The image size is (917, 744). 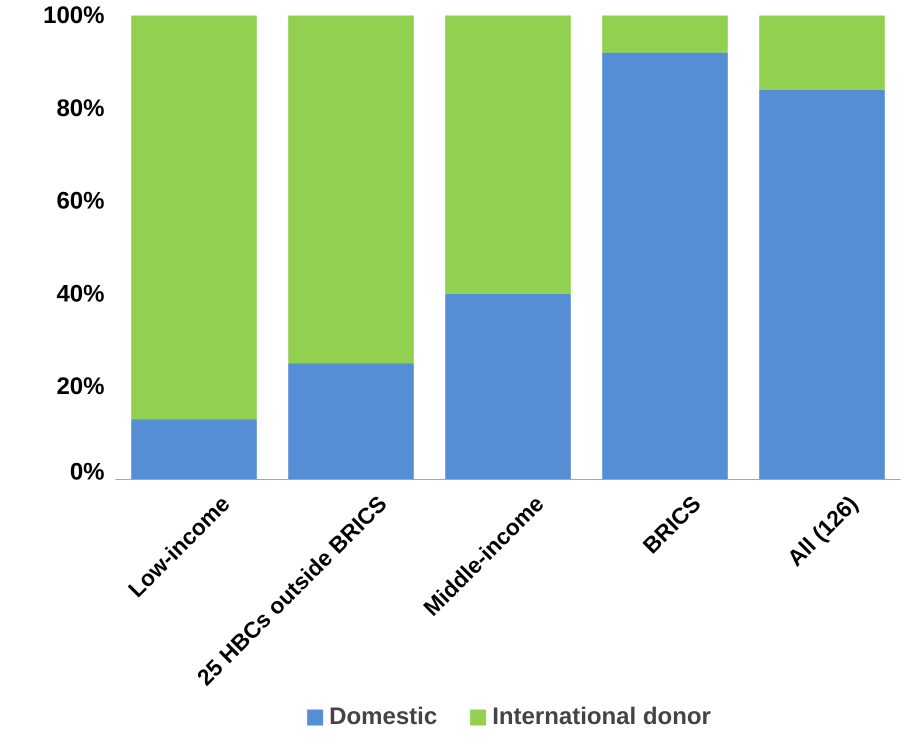 What do you see at coordinates (74, 15) in the screenshot?
I see `y-tick-label: 100%` at bounding box center [74, 15].